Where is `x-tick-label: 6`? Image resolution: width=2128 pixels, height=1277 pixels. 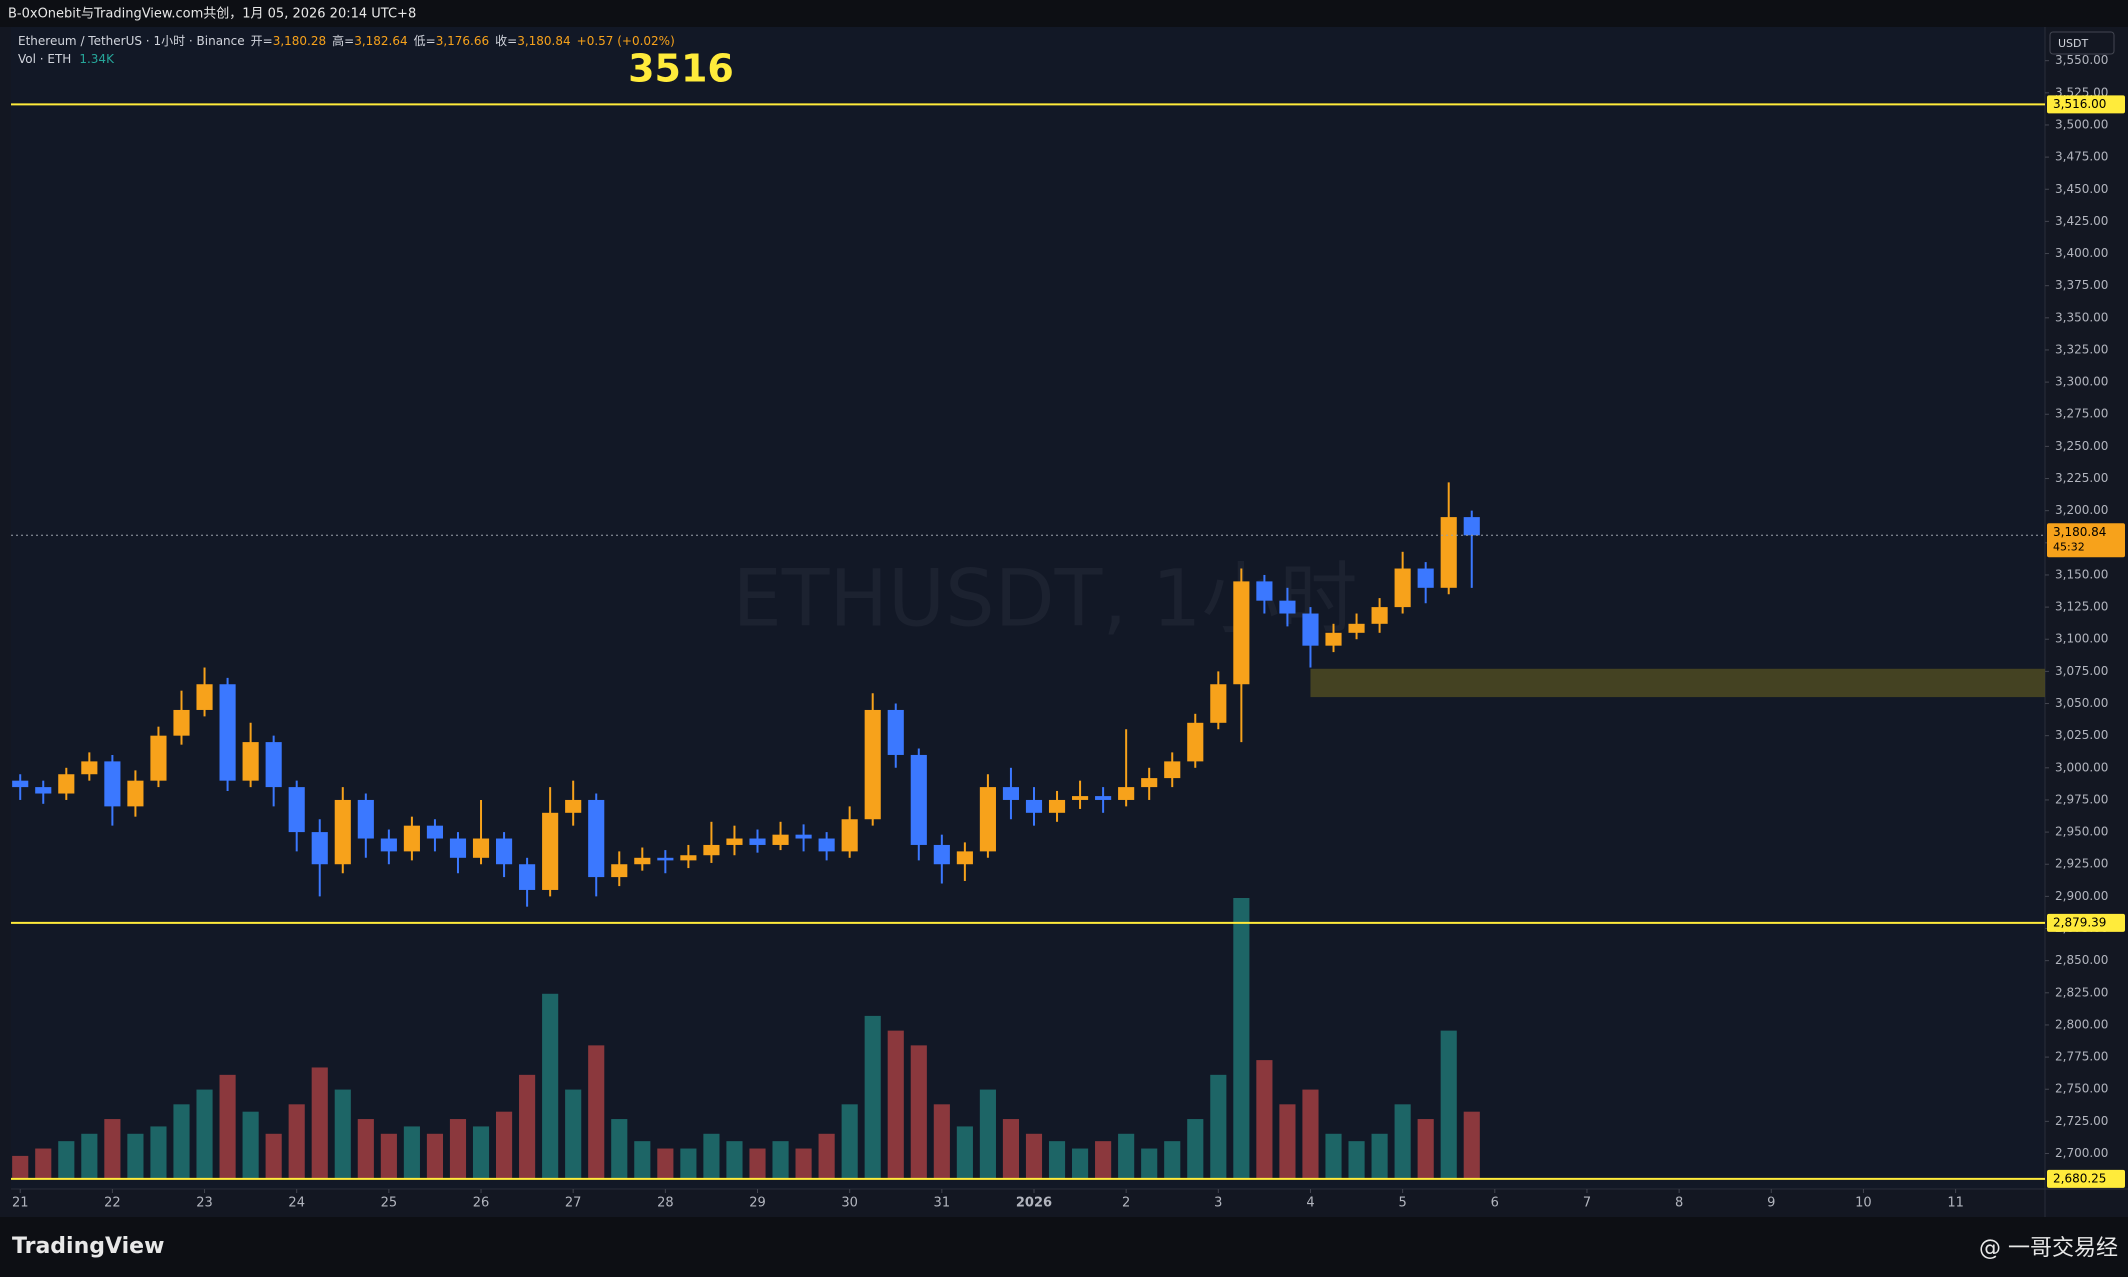 x-tick-label: 6 is located at coordinates (1495, 1203).